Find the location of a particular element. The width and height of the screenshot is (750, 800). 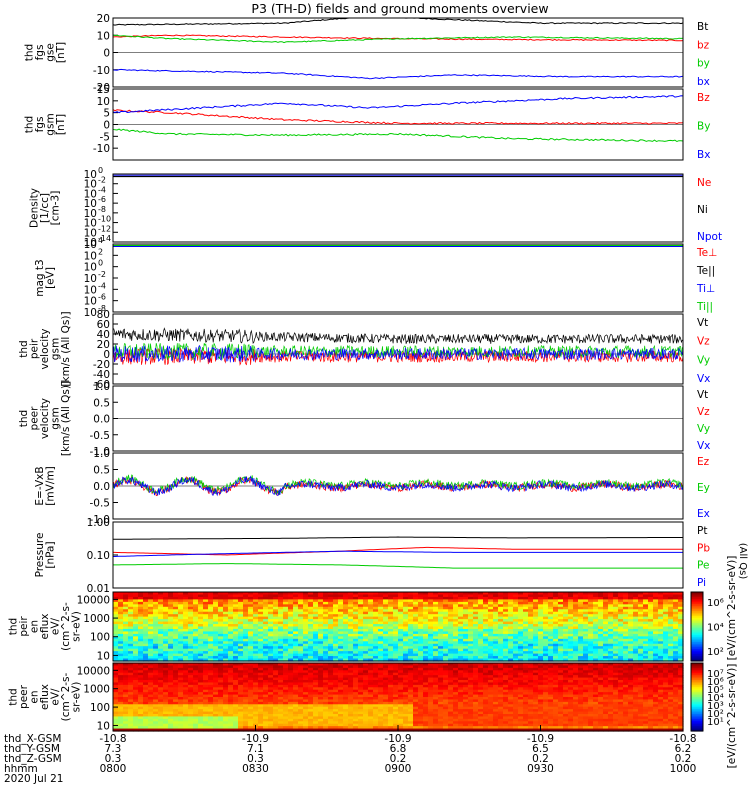

y-axis-label: thd is located at coordinates (24, 418).